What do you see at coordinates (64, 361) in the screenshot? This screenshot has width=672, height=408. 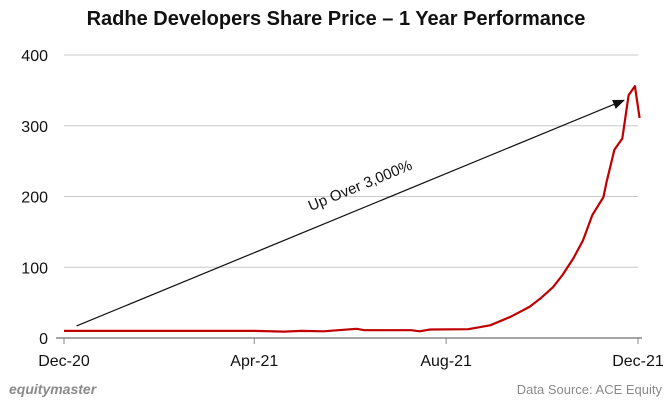 I see `x-tick-label: Dec-20` at bounding box center [64, 361].